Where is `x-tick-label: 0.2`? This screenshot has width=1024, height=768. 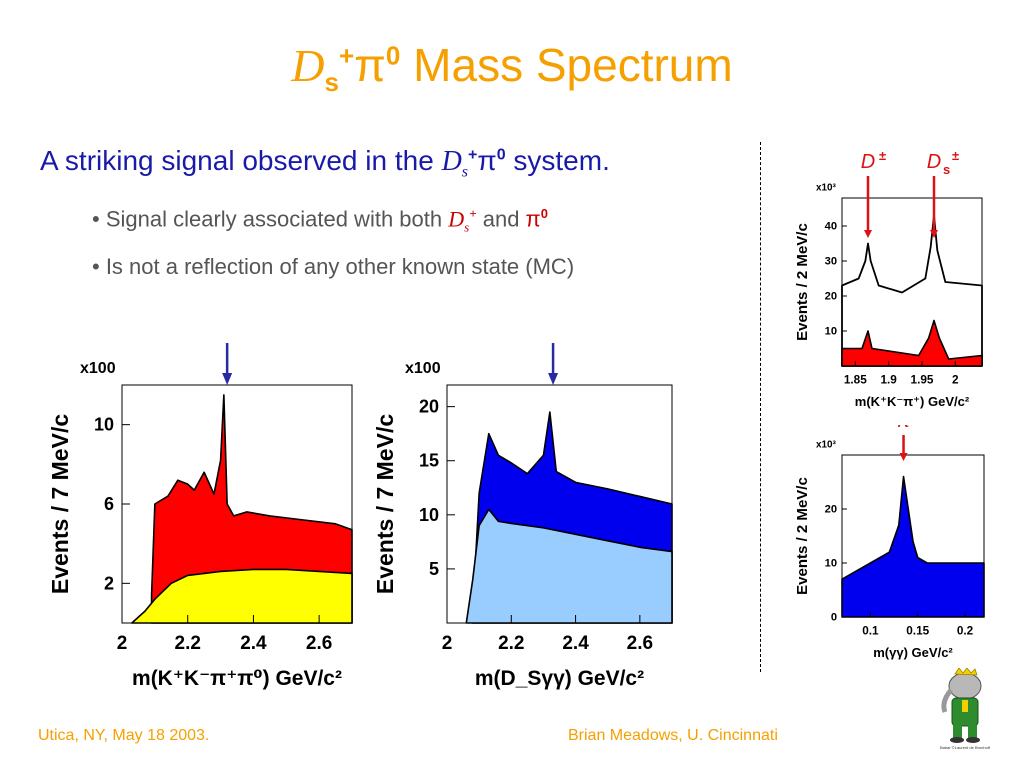 x-tick-label: 0.2 is located at coordinates (965, 631).